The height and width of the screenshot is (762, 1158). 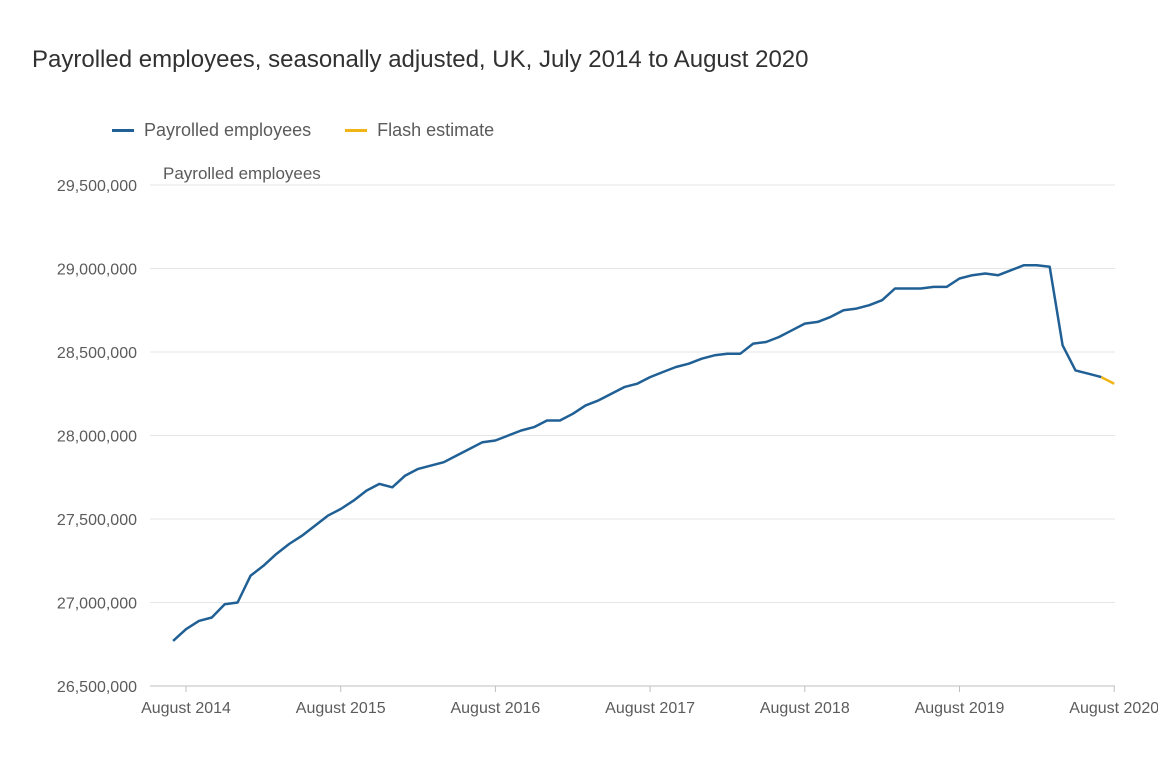 What do you see at coordinates (960, 708) in the screenshot?
I see `x-tick-label: August 2019` at bounding box center [960, 708].